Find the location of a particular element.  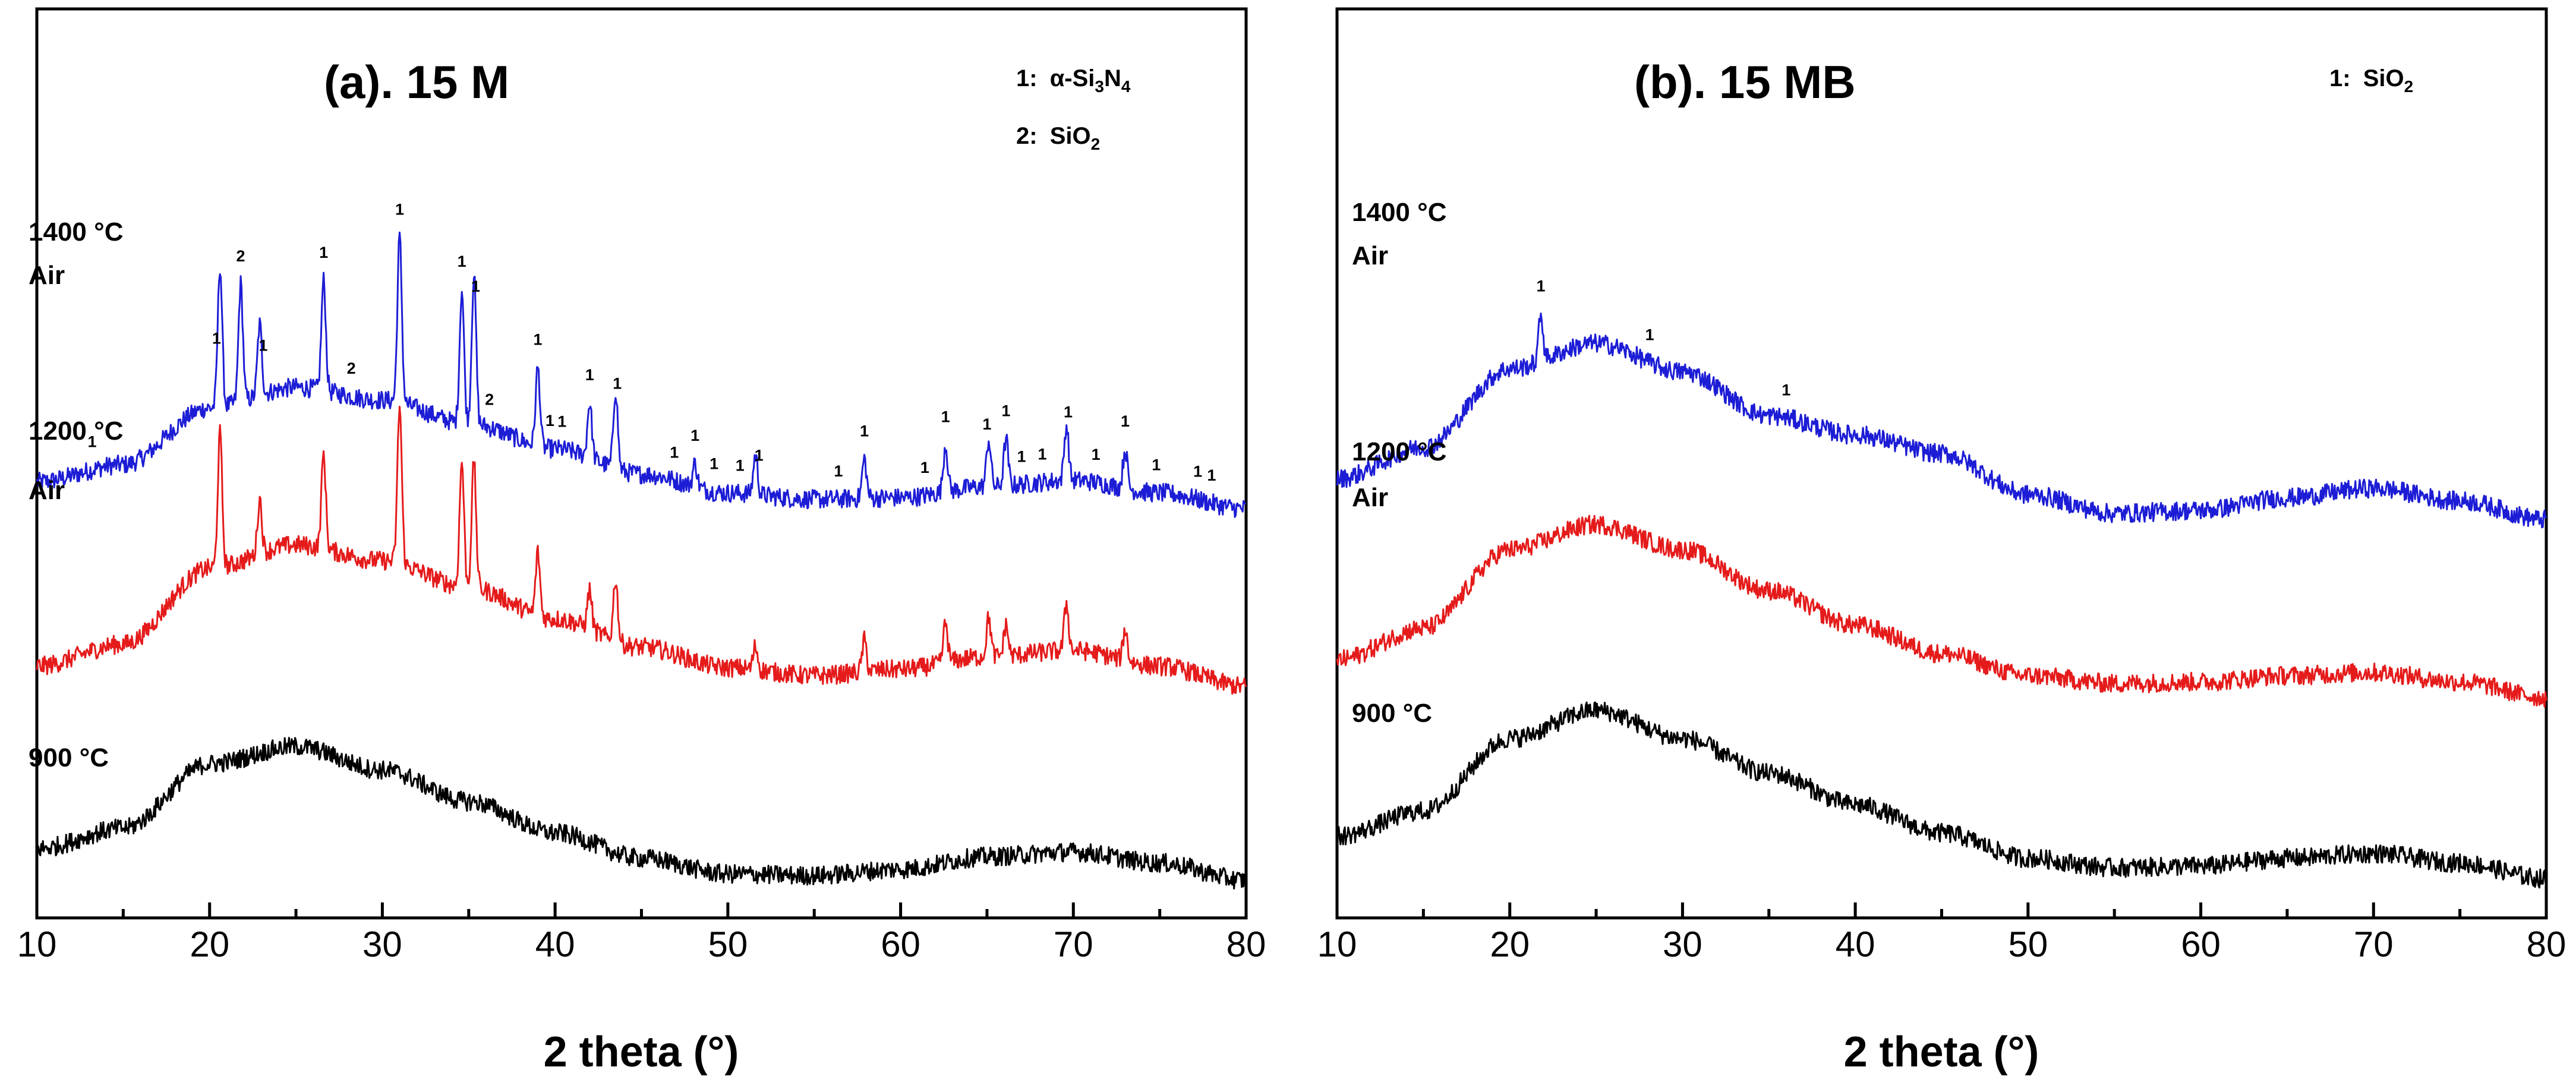

panel-b-title: (b). 15 MB is located at coordinates (1745, 82).